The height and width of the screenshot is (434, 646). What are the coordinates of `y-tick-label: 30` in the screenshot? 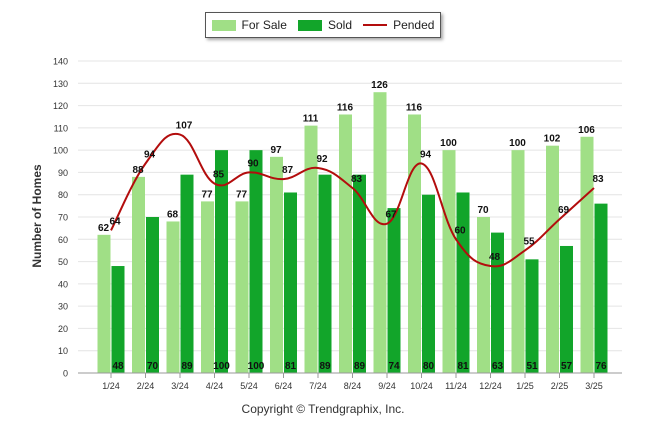 It's located at (63, 307).